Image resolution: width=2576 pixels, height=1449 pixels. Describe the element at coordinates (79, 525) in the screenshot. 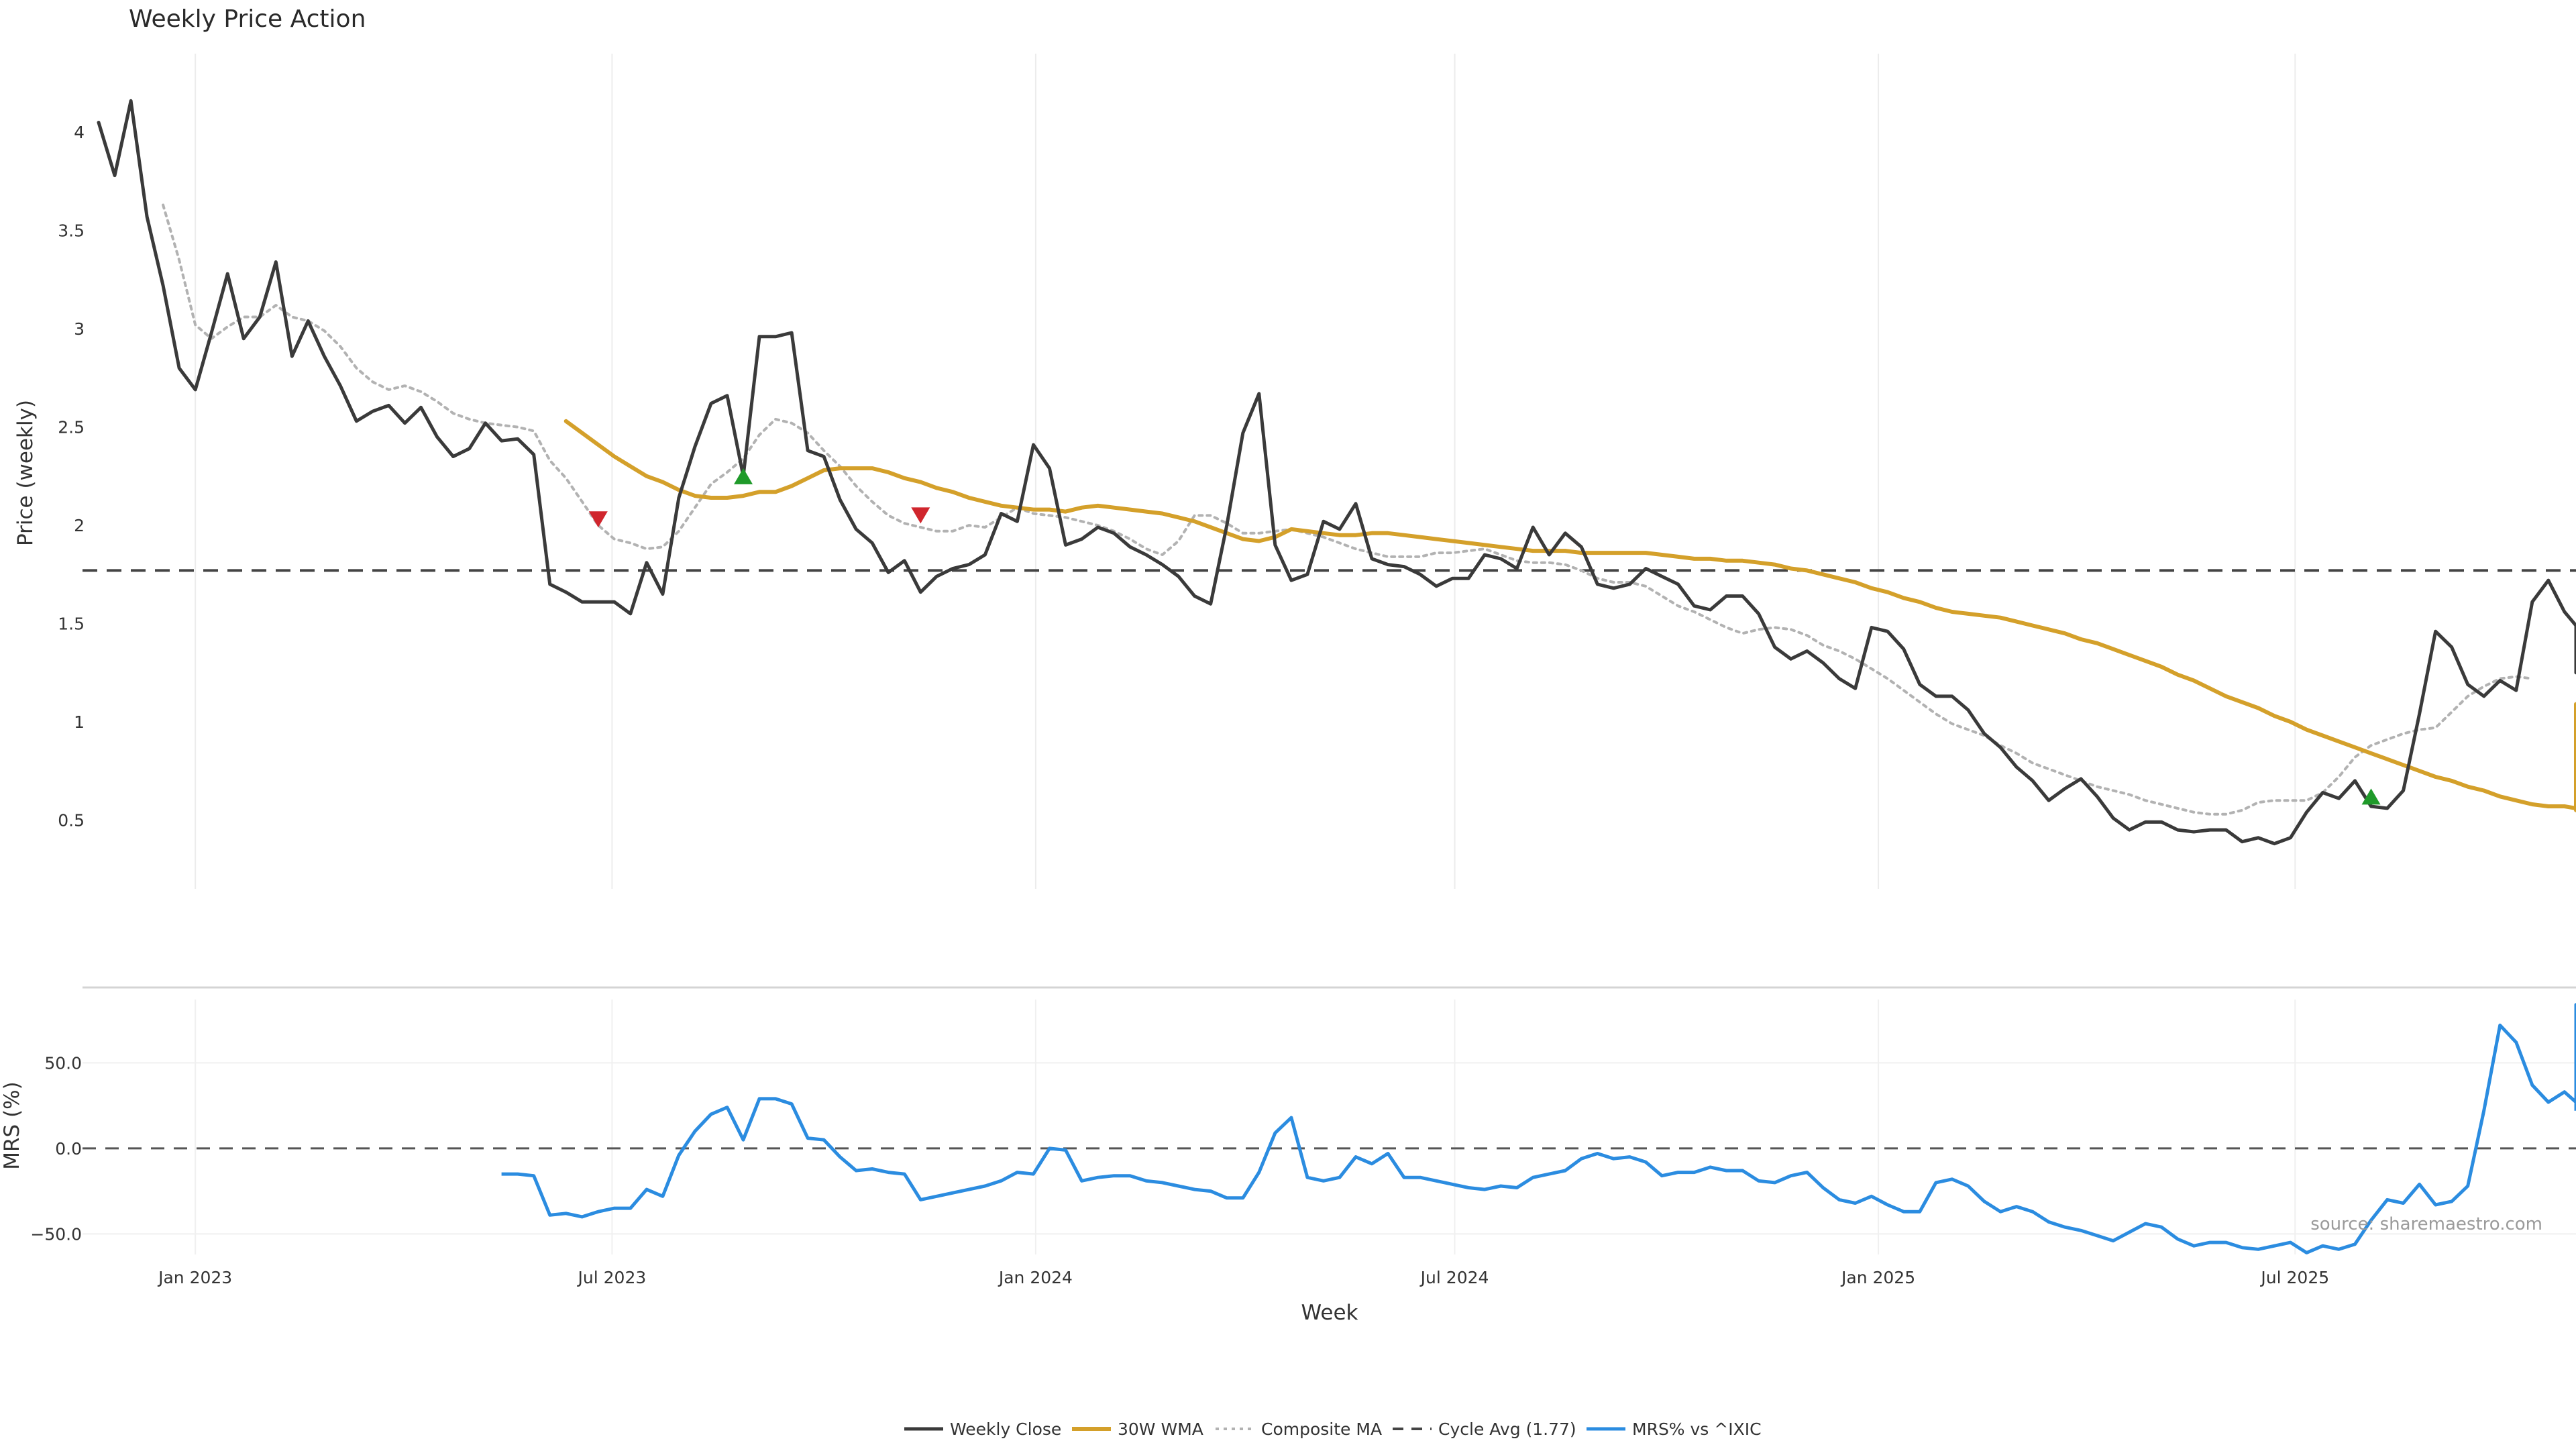

I see `price-y-tick-label: 2` at that location.